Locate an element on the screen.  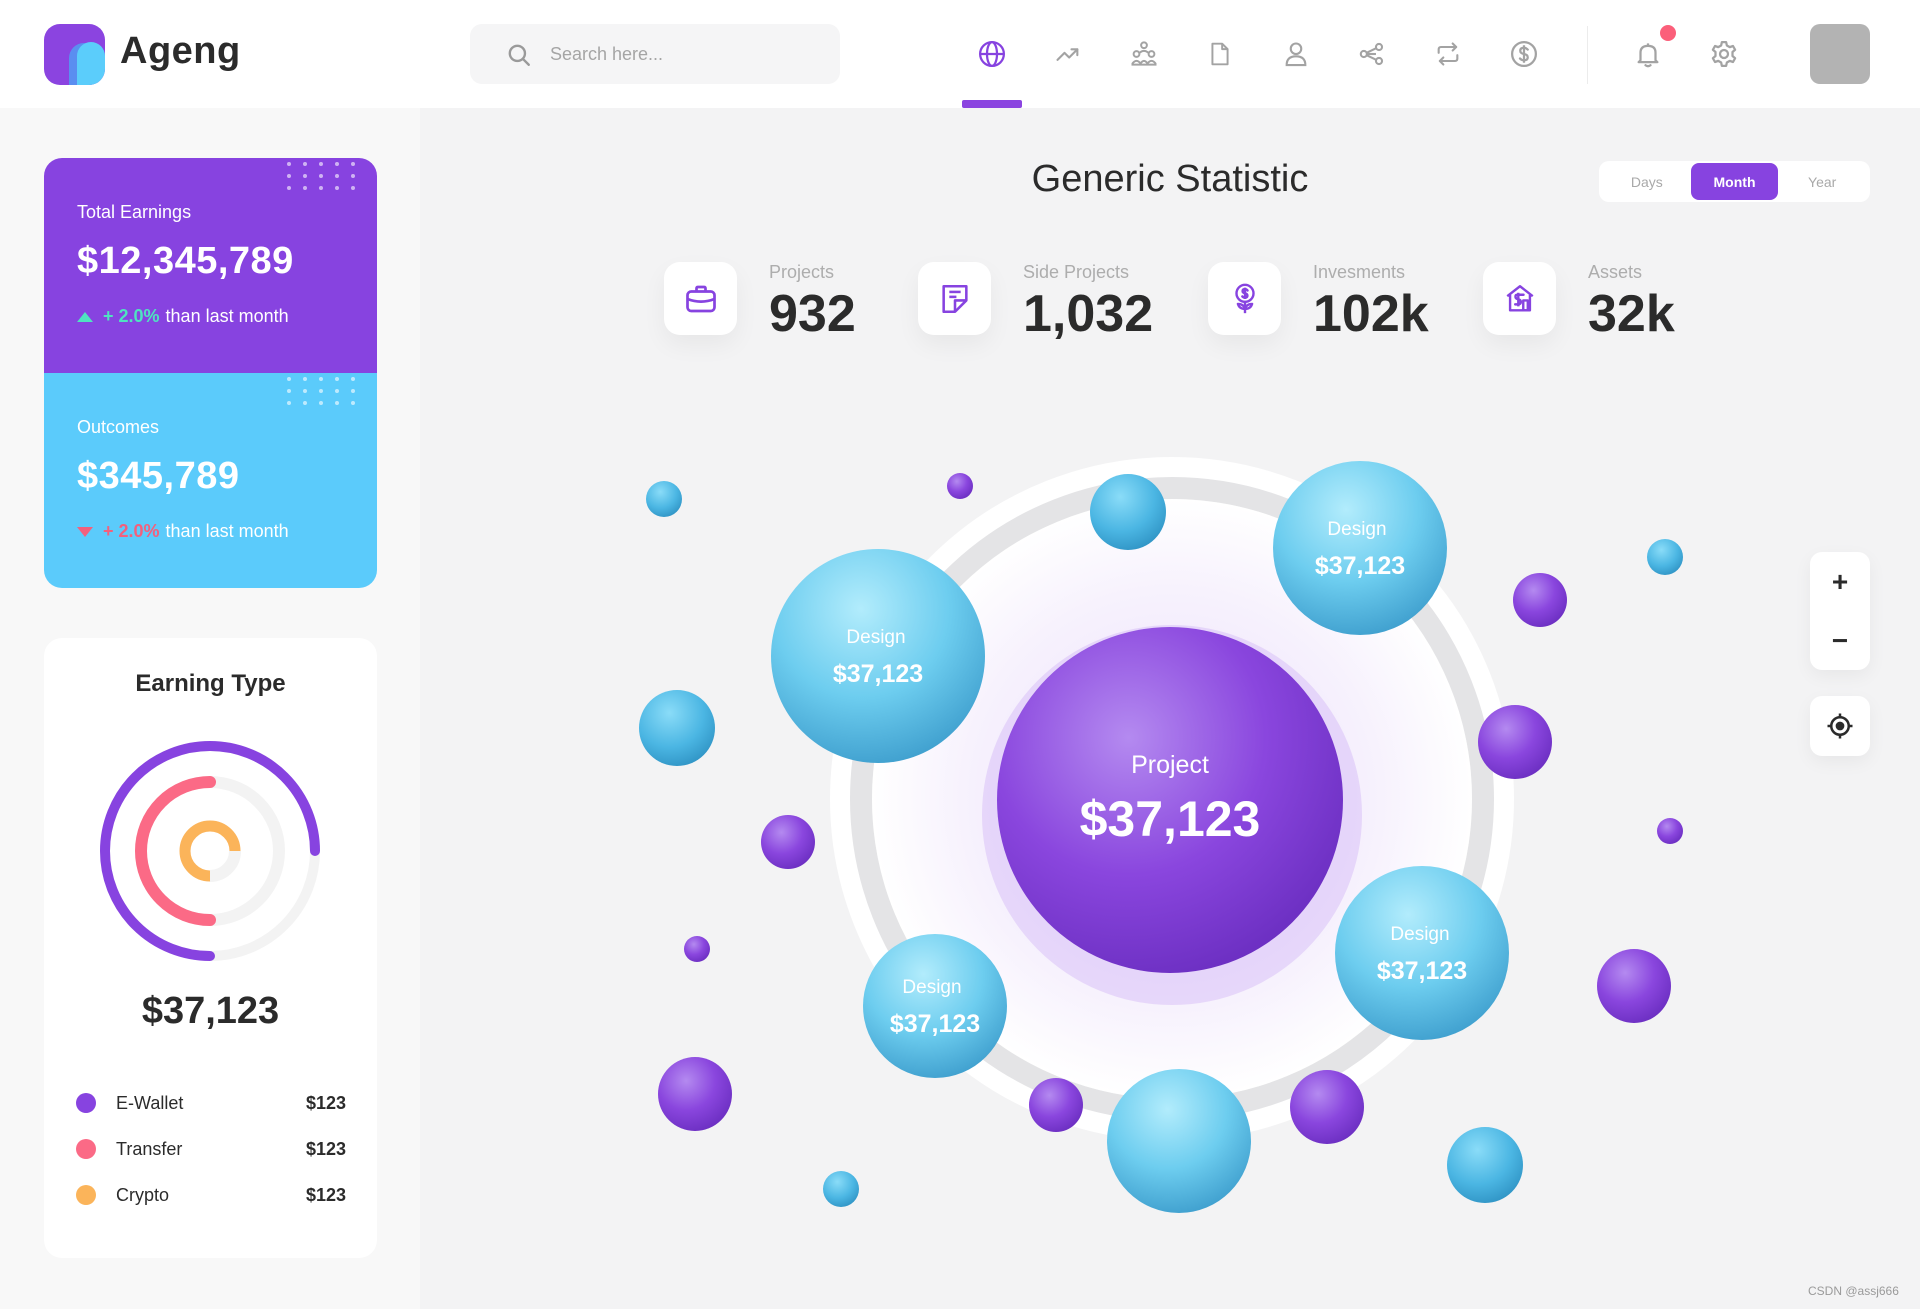
legend-name: Crypto is located at coordinates (143, 1194).